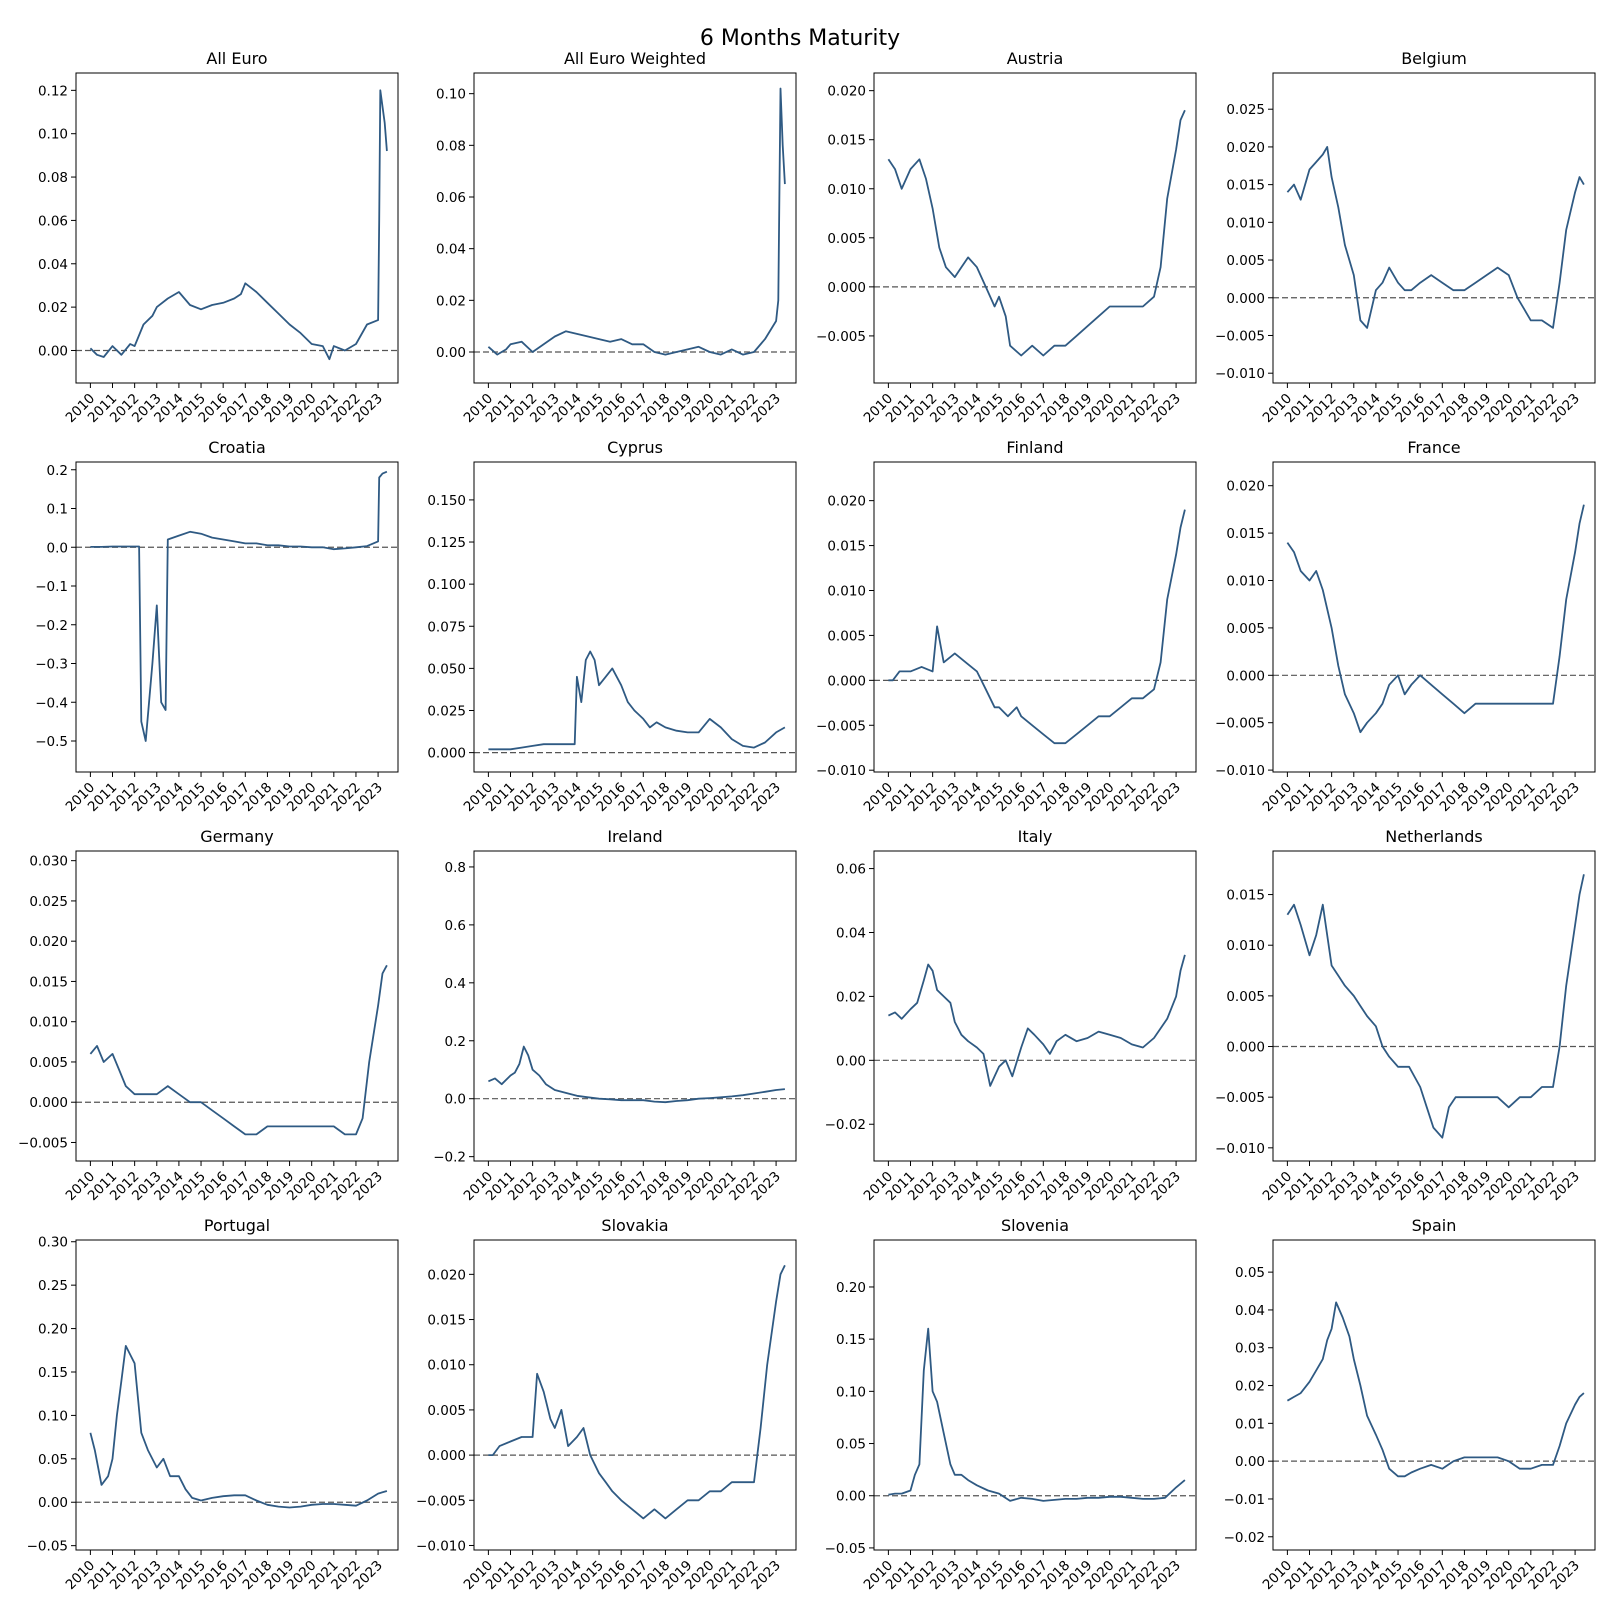 The height and width of the screenshot is (1600, 1600). What do you see at coordinates (51, 587) in the screenshot?
I see `y-tick-label: −0.1` at bounding box center [51, 587].